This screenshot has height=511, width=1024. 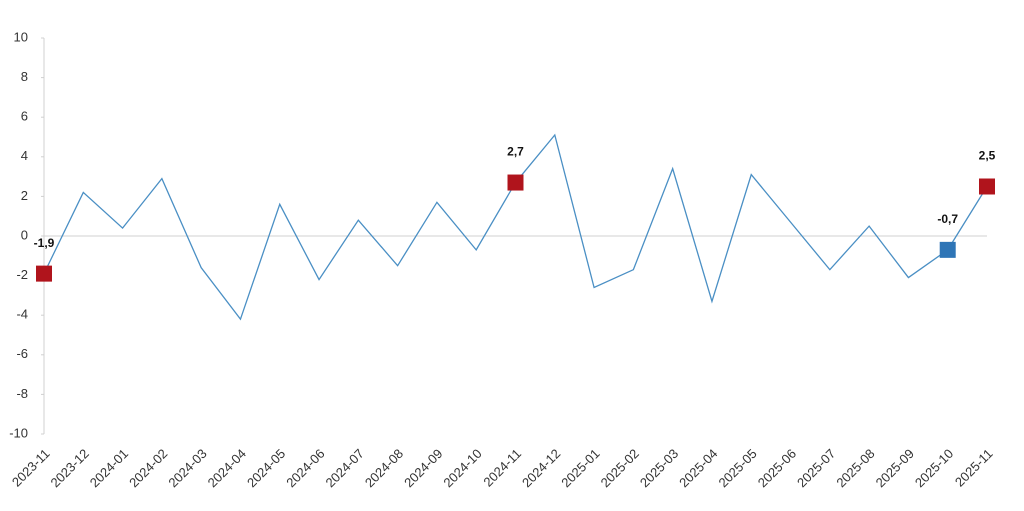 What do you see at coordinates (227, 468) in the screenshot?
I see `x-tick-label: 2024-04` at bounding box center [227, 468].